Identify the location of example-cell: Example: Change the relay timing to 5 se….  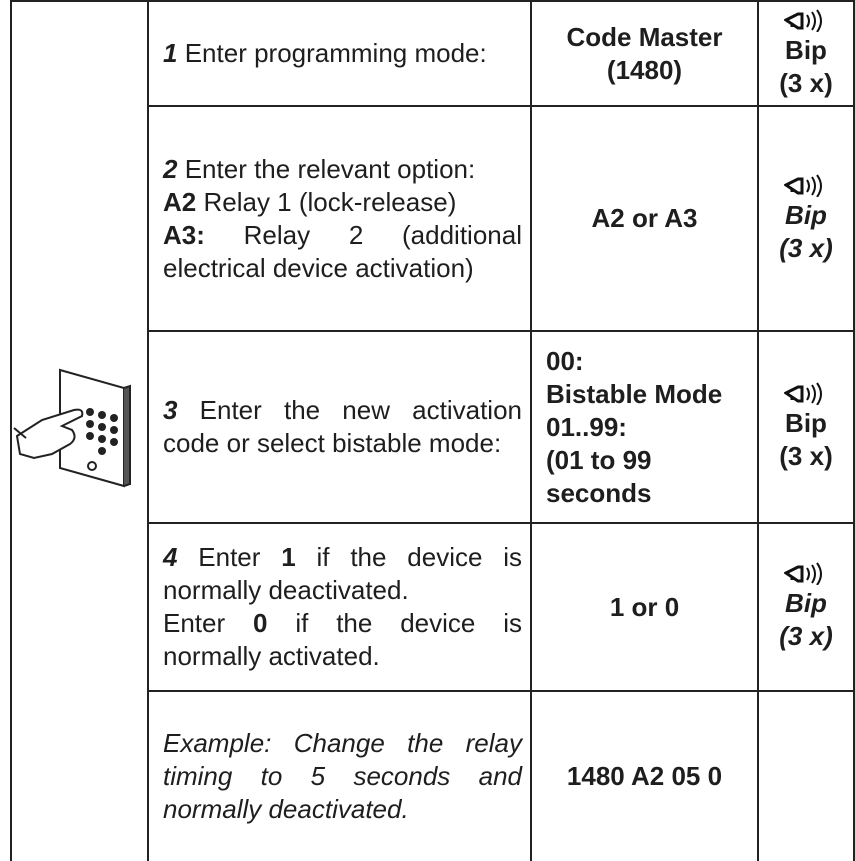
(339, 775).